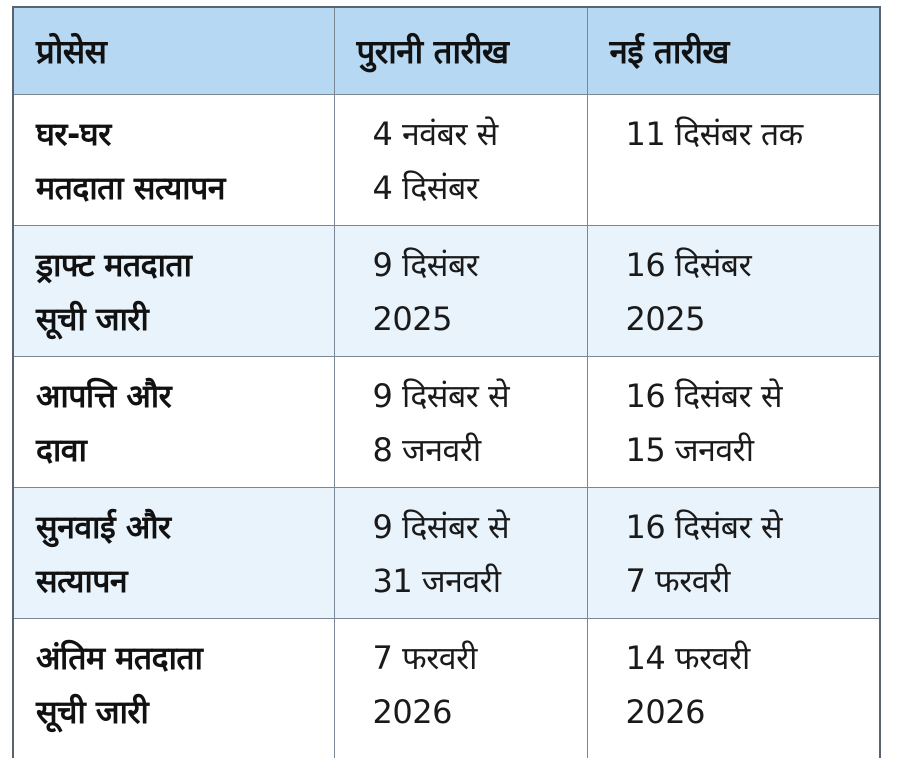 The width and height of the screenshot is (904, 758). What do you see at coordinates (73, 133) in the screenshot?
I see `process-line: घर-घर` at bounding box center [73, 133].